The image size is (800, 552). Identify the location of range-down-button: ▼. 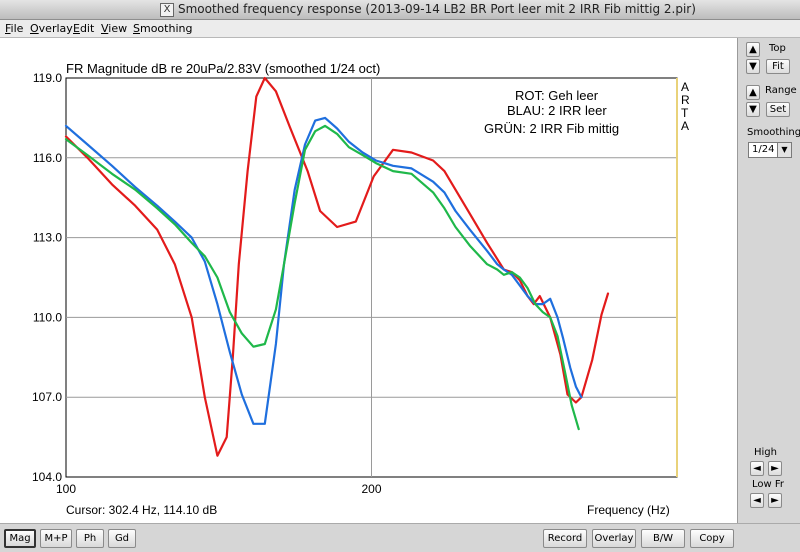
(753, 109).